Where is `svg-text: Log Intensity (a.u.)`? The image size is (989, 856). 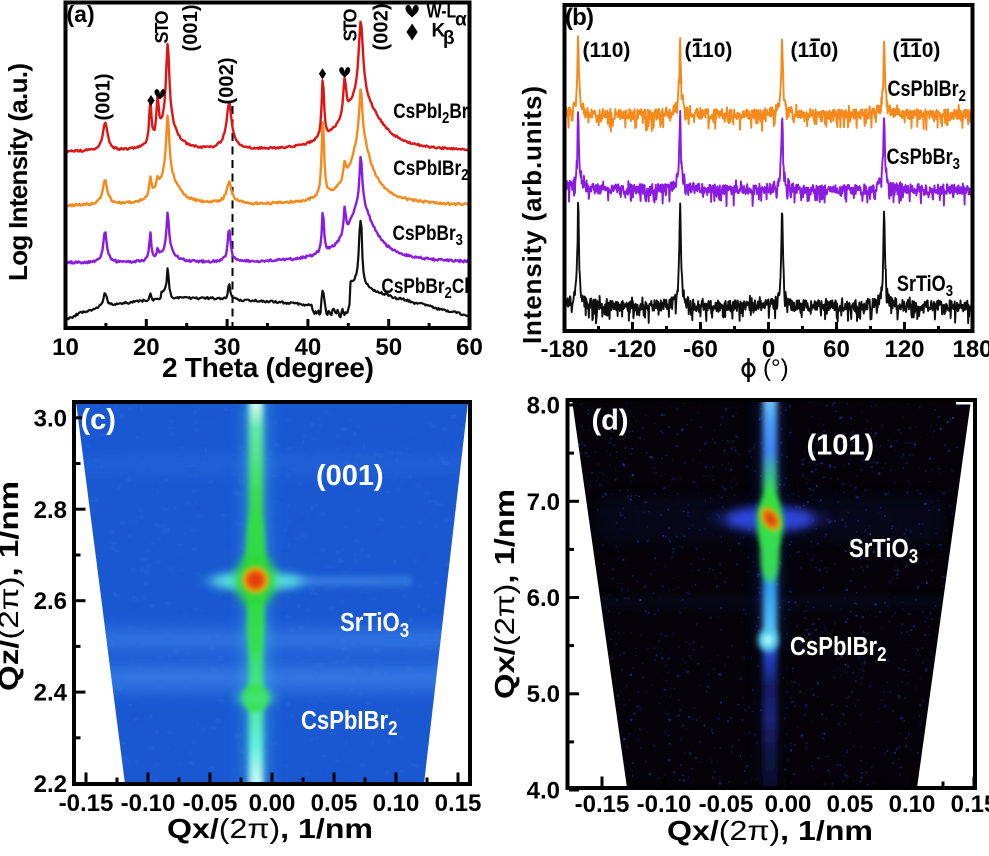
svg-text: Log Intensity (a.u.) is located at coordinates (18, 172).